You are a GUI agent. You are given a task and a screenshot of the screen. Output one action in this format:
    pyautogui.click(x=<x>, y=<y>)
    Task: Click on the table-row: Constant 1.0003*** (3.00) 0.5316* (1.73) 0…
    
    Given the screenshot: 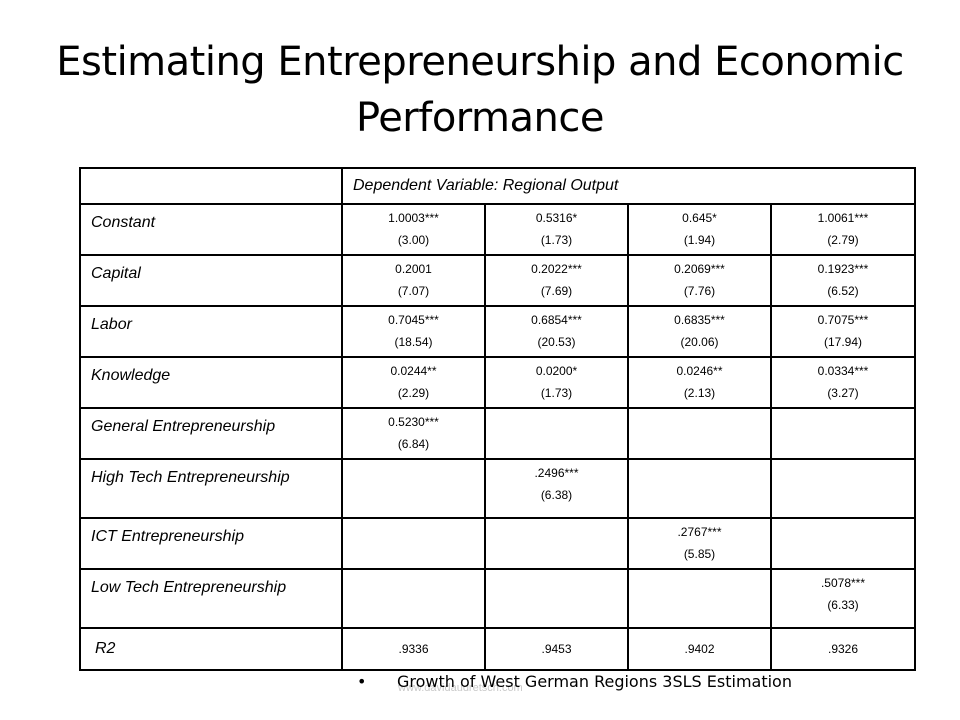 What is the action you would take?
    pyautogui.click(x=497, y=229)
    